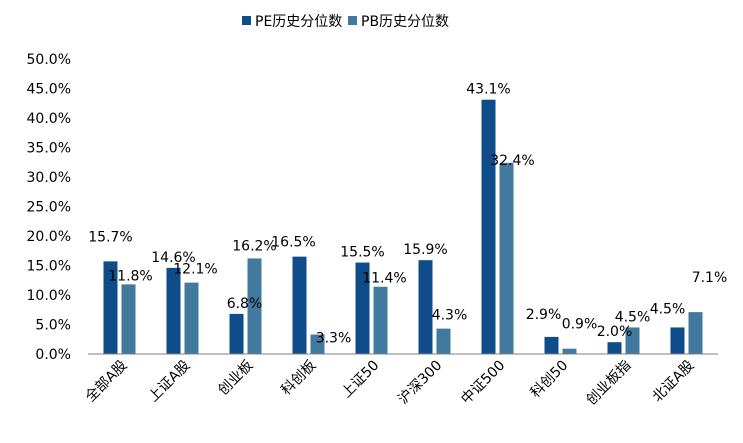 The width and height of the screenshot is (743, 443). Describe the element at coordinates (110, 237) in the screenshot. I see `data-label: 15.7%` at that location.